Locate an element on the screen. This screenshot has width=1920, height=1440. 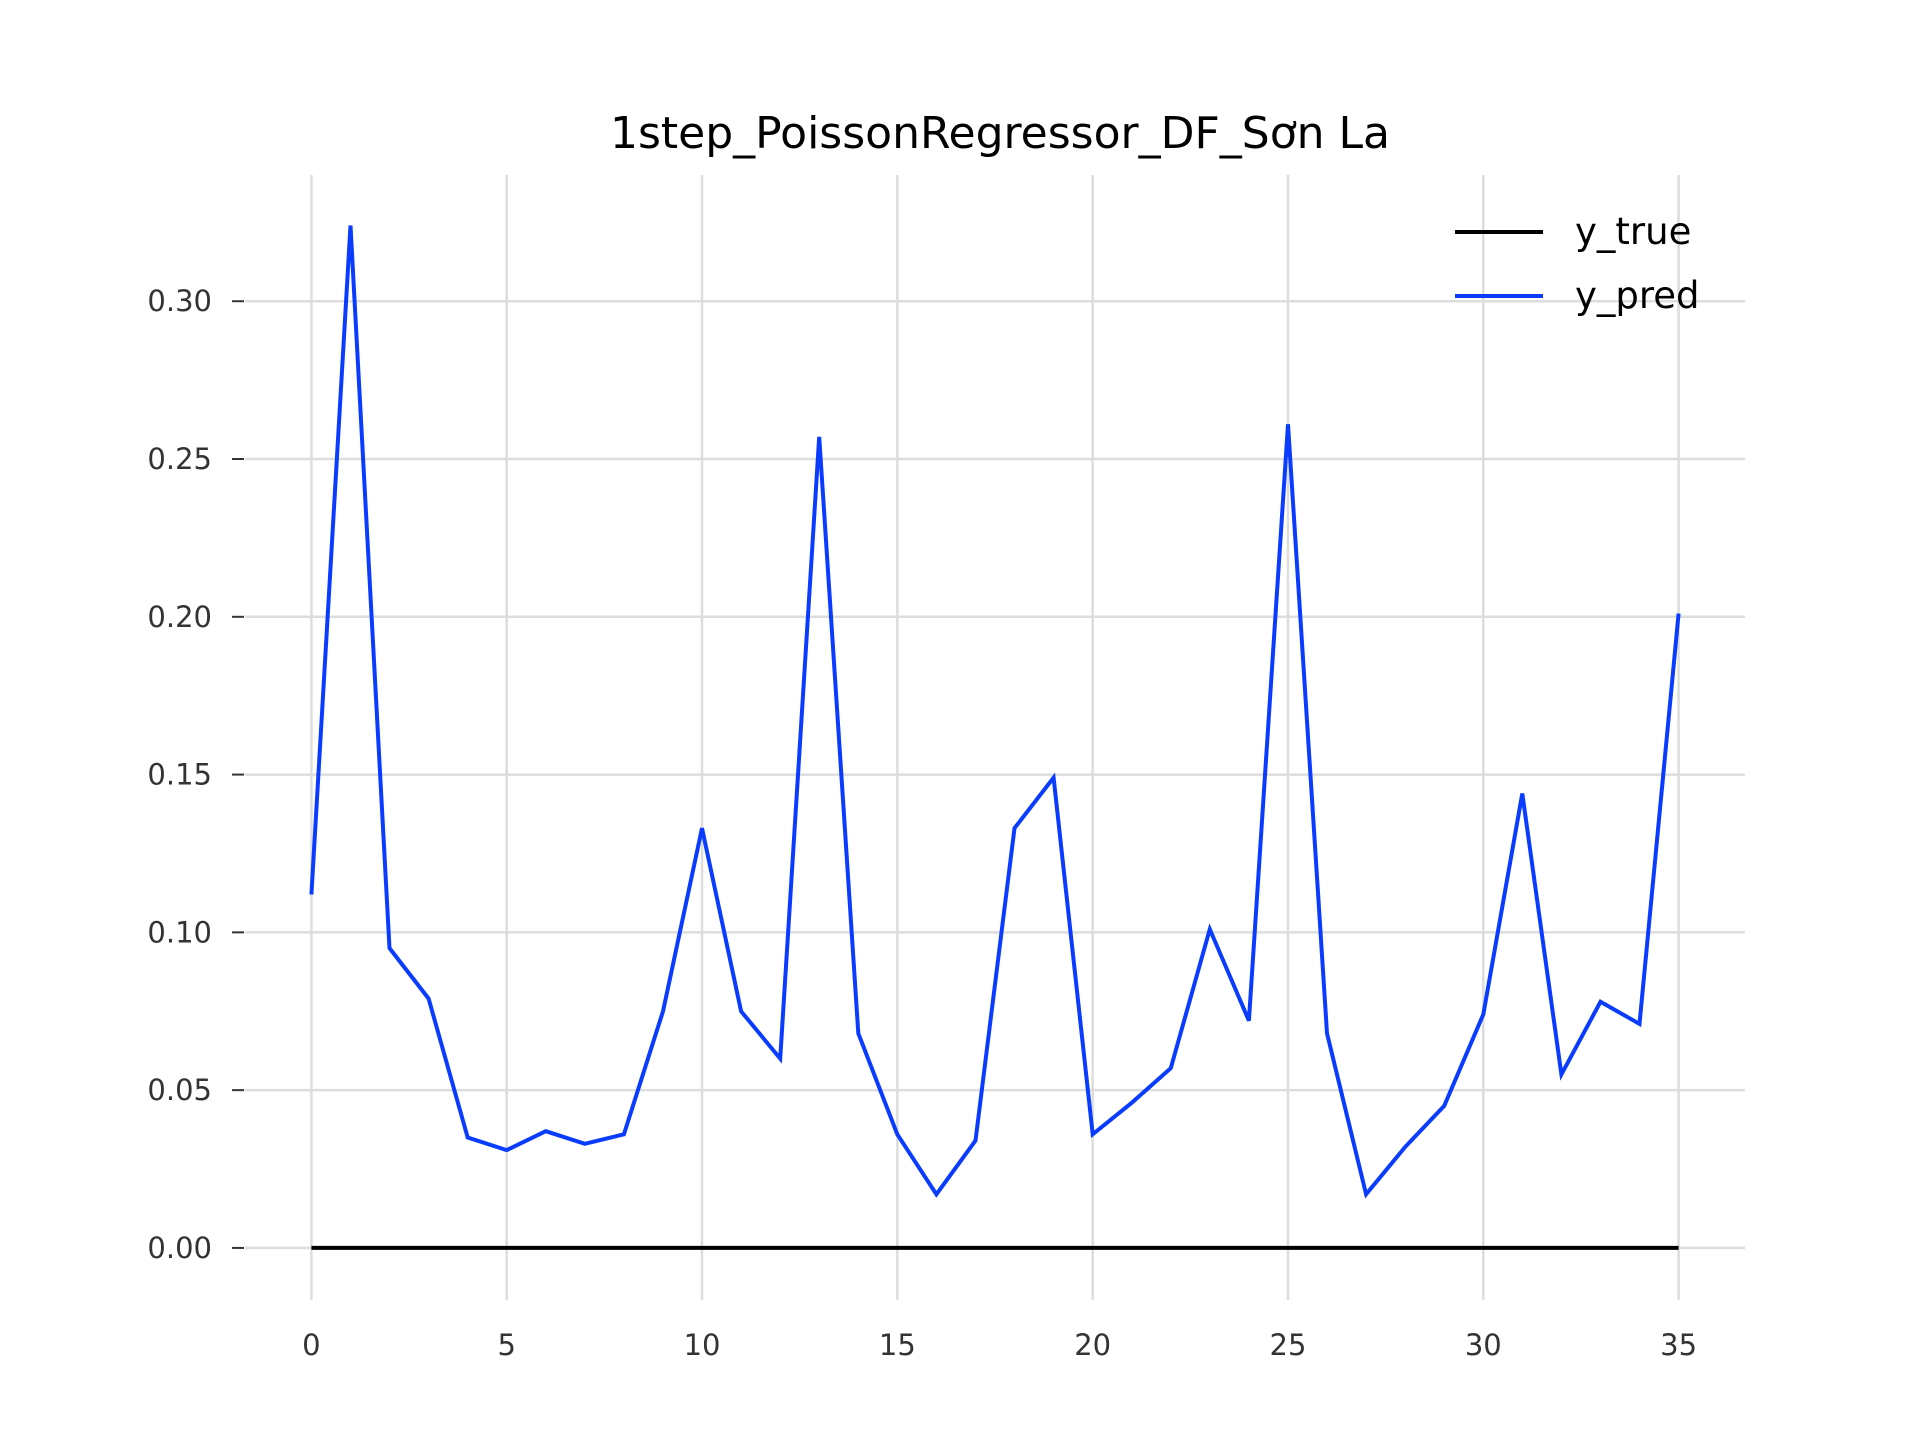
x-tick-label: 20 is located at coordinates (1092, 1345).